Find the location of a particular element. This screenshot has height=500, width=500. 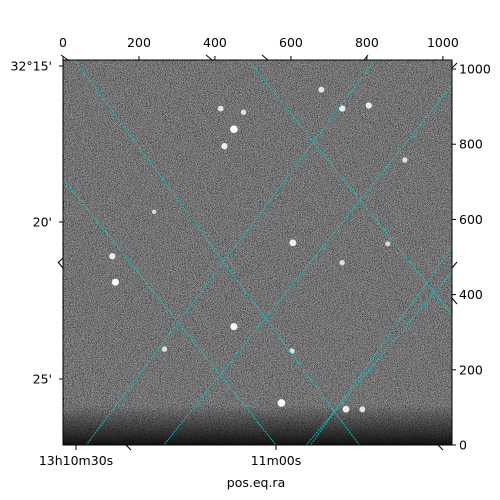

top-tick-label-2: 400 is located at coordinates (215, 42).